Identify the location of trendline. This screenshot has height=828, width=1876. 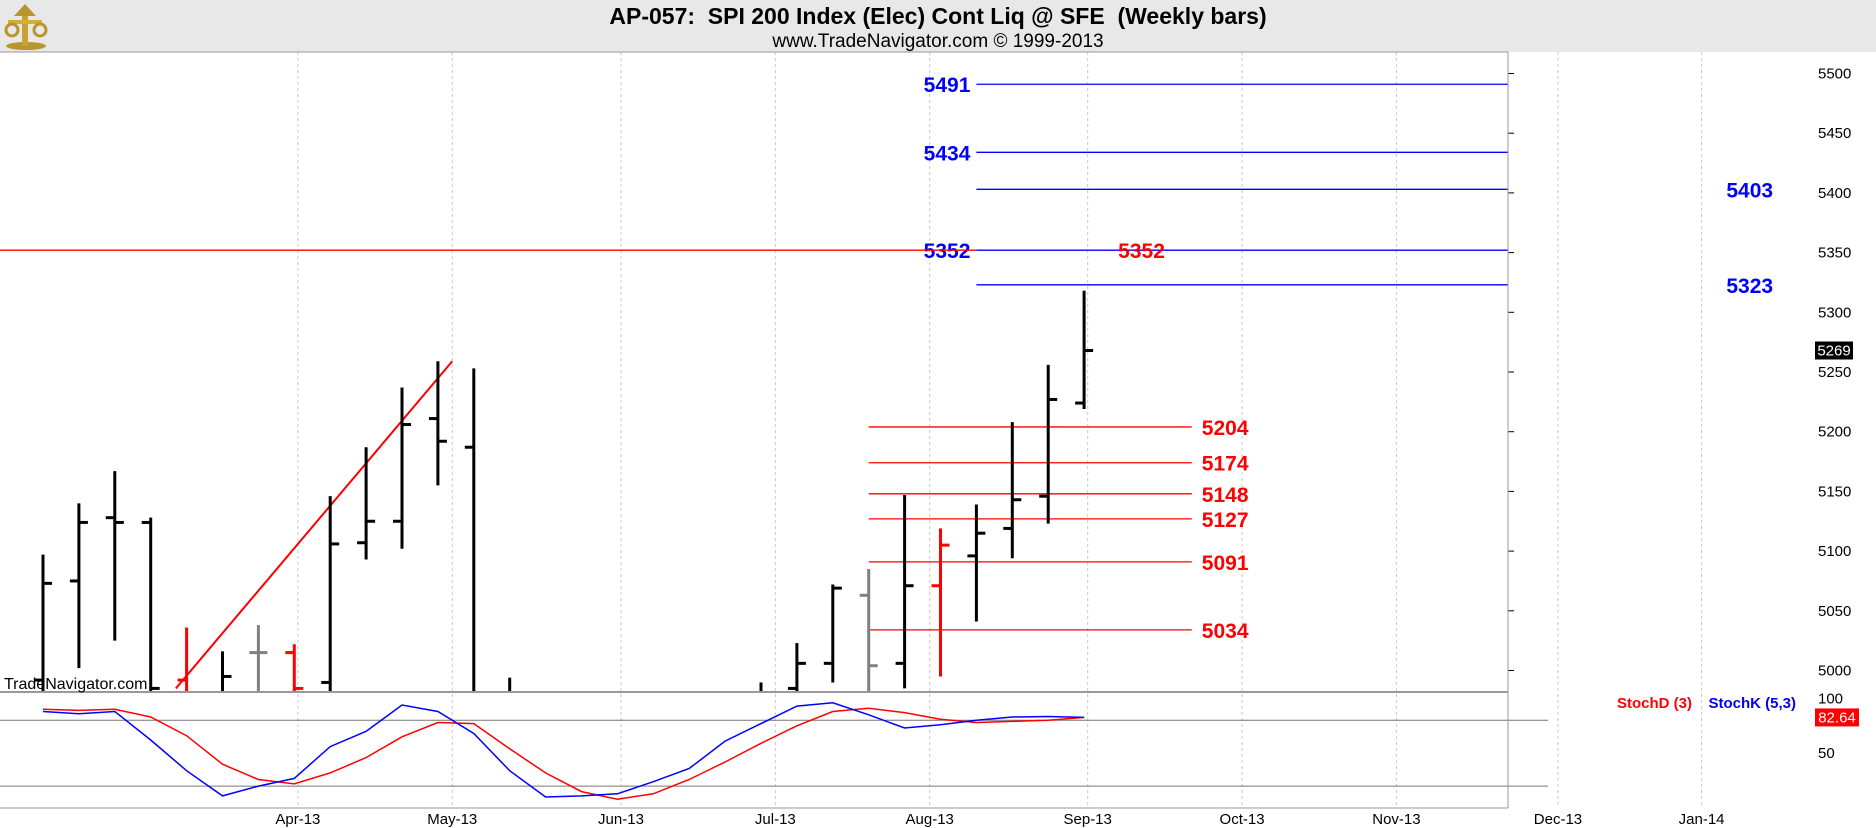
(314, 525).